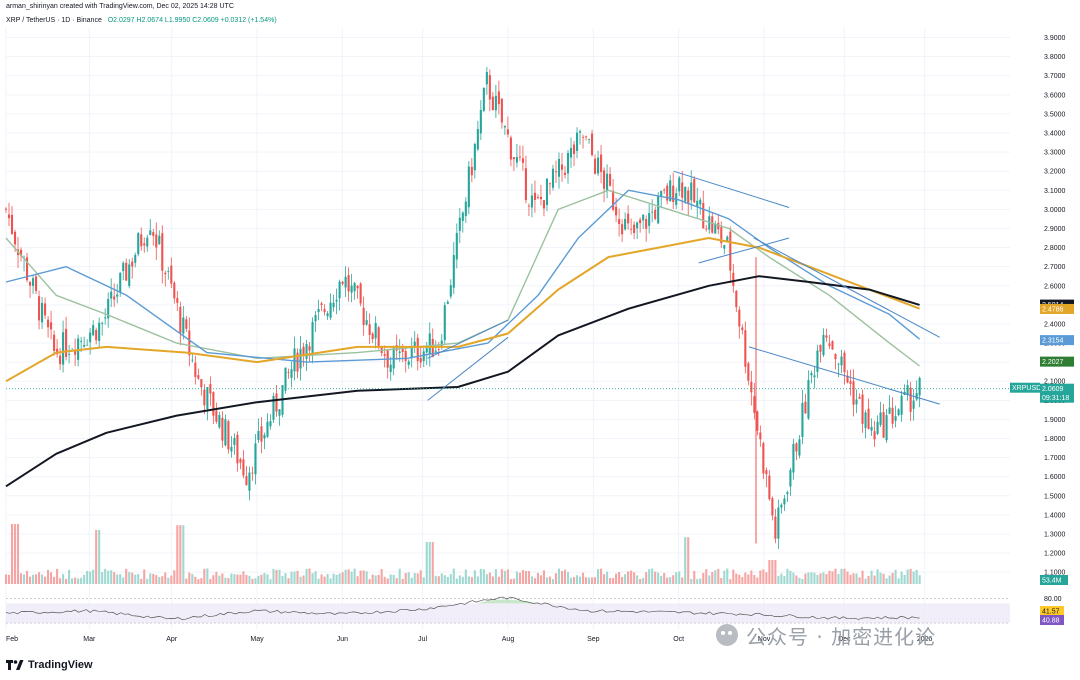 This screenshot has height=680, width=1080. Describe the element at coordinates (1053, 389) in the screenshot. I see `price-label: 2.0609` at that location.